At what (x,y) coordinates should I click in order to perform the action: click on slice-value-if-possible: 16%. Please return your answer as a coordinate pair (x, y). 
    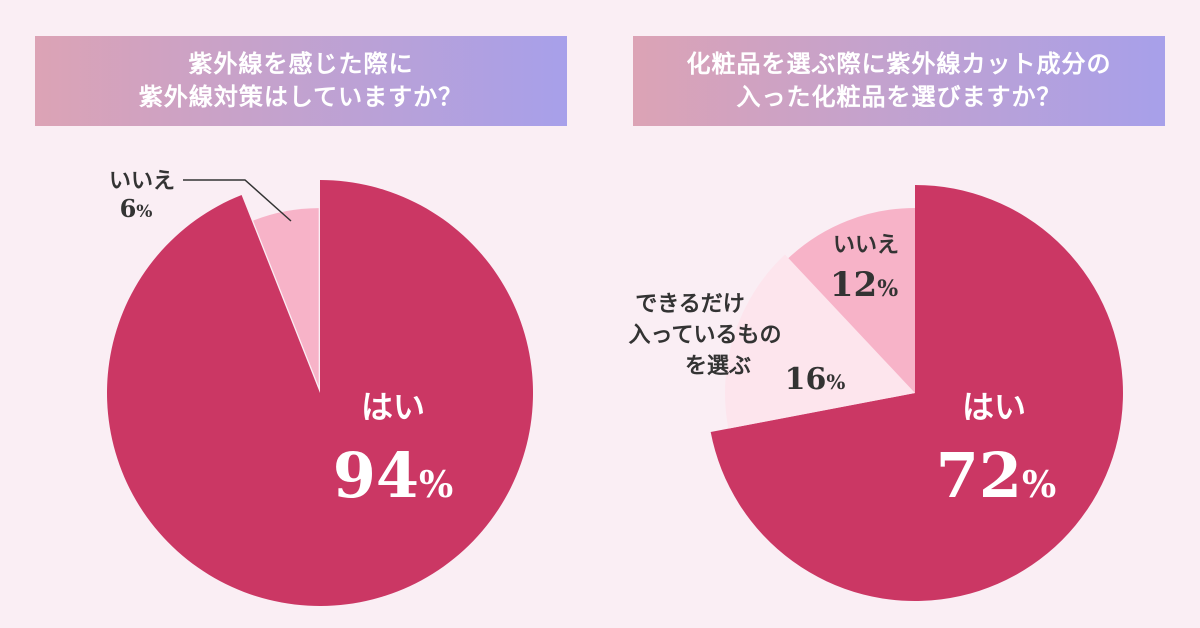
    Looking at the image, I should click on (815, 379).